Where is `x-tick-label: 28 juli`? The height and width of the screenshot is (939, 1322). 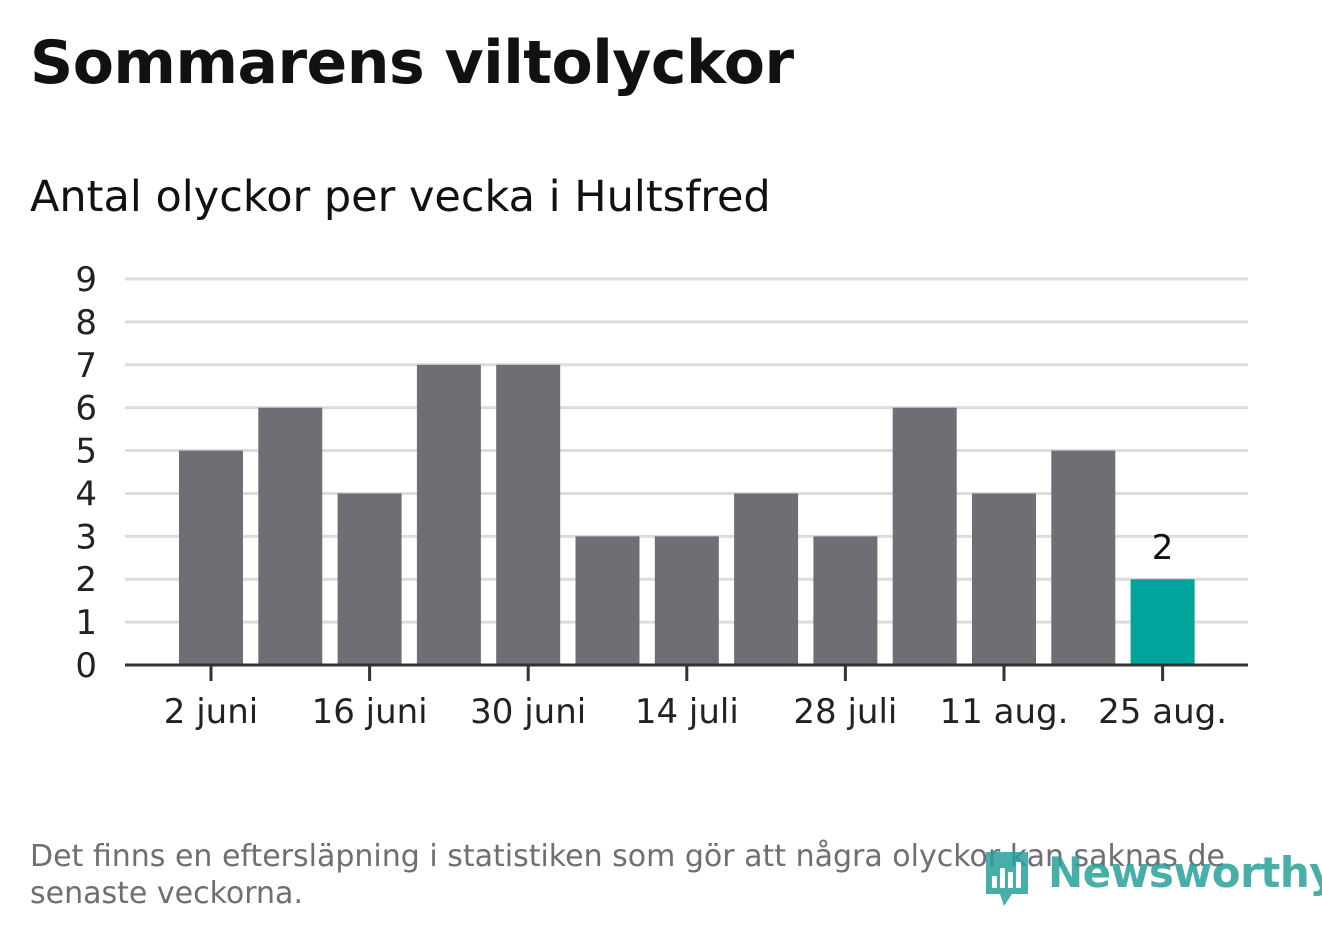
x-tick-label: 28 juli is located at coordinates (845, 712).